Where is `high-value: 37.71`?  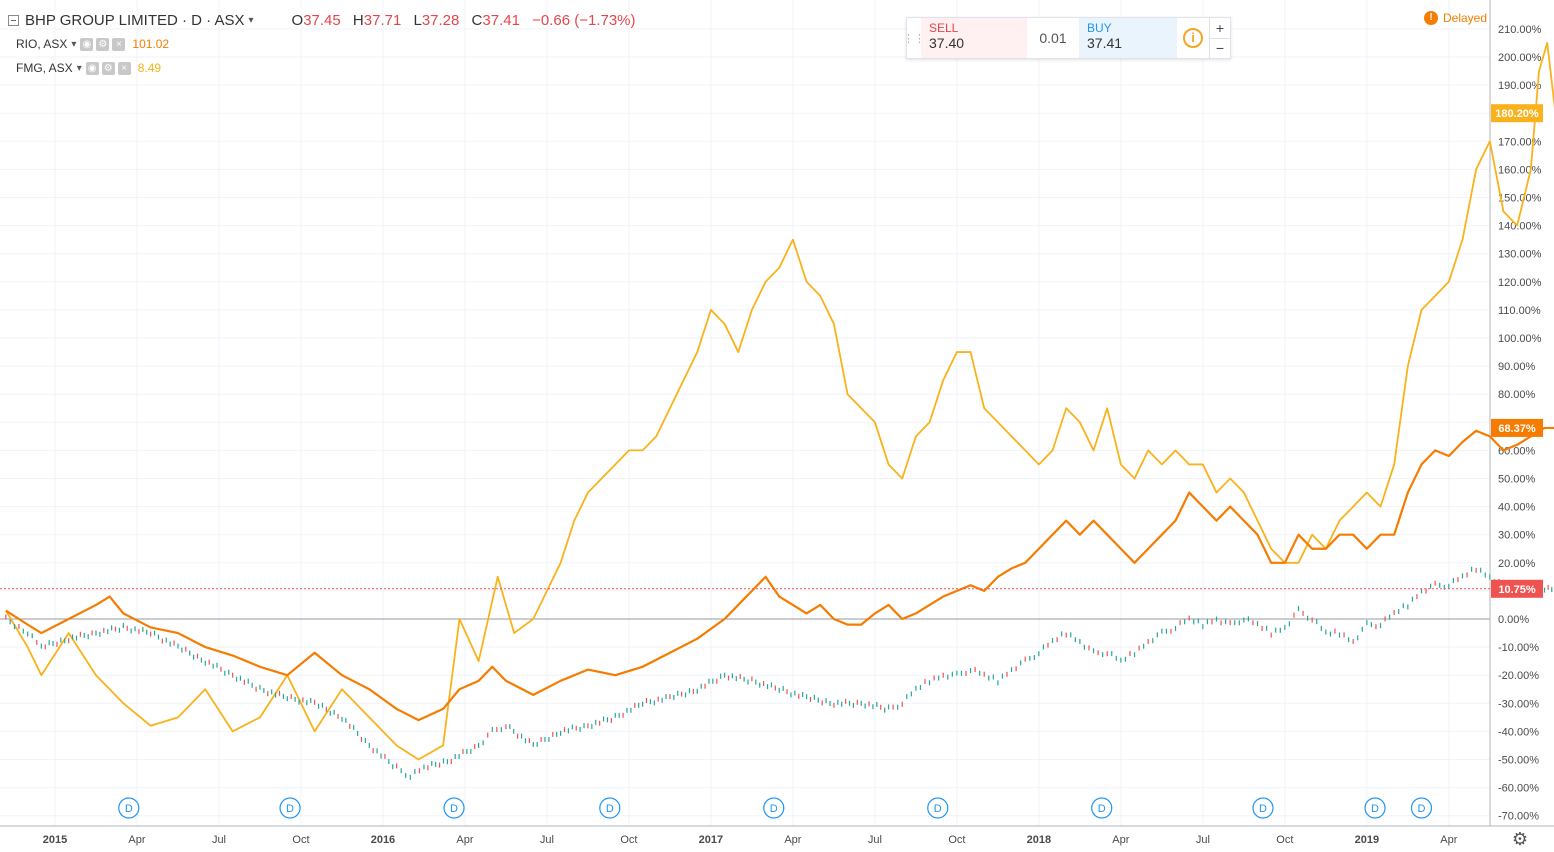 high-value: 37.71 is located at coordinates (382, 20).